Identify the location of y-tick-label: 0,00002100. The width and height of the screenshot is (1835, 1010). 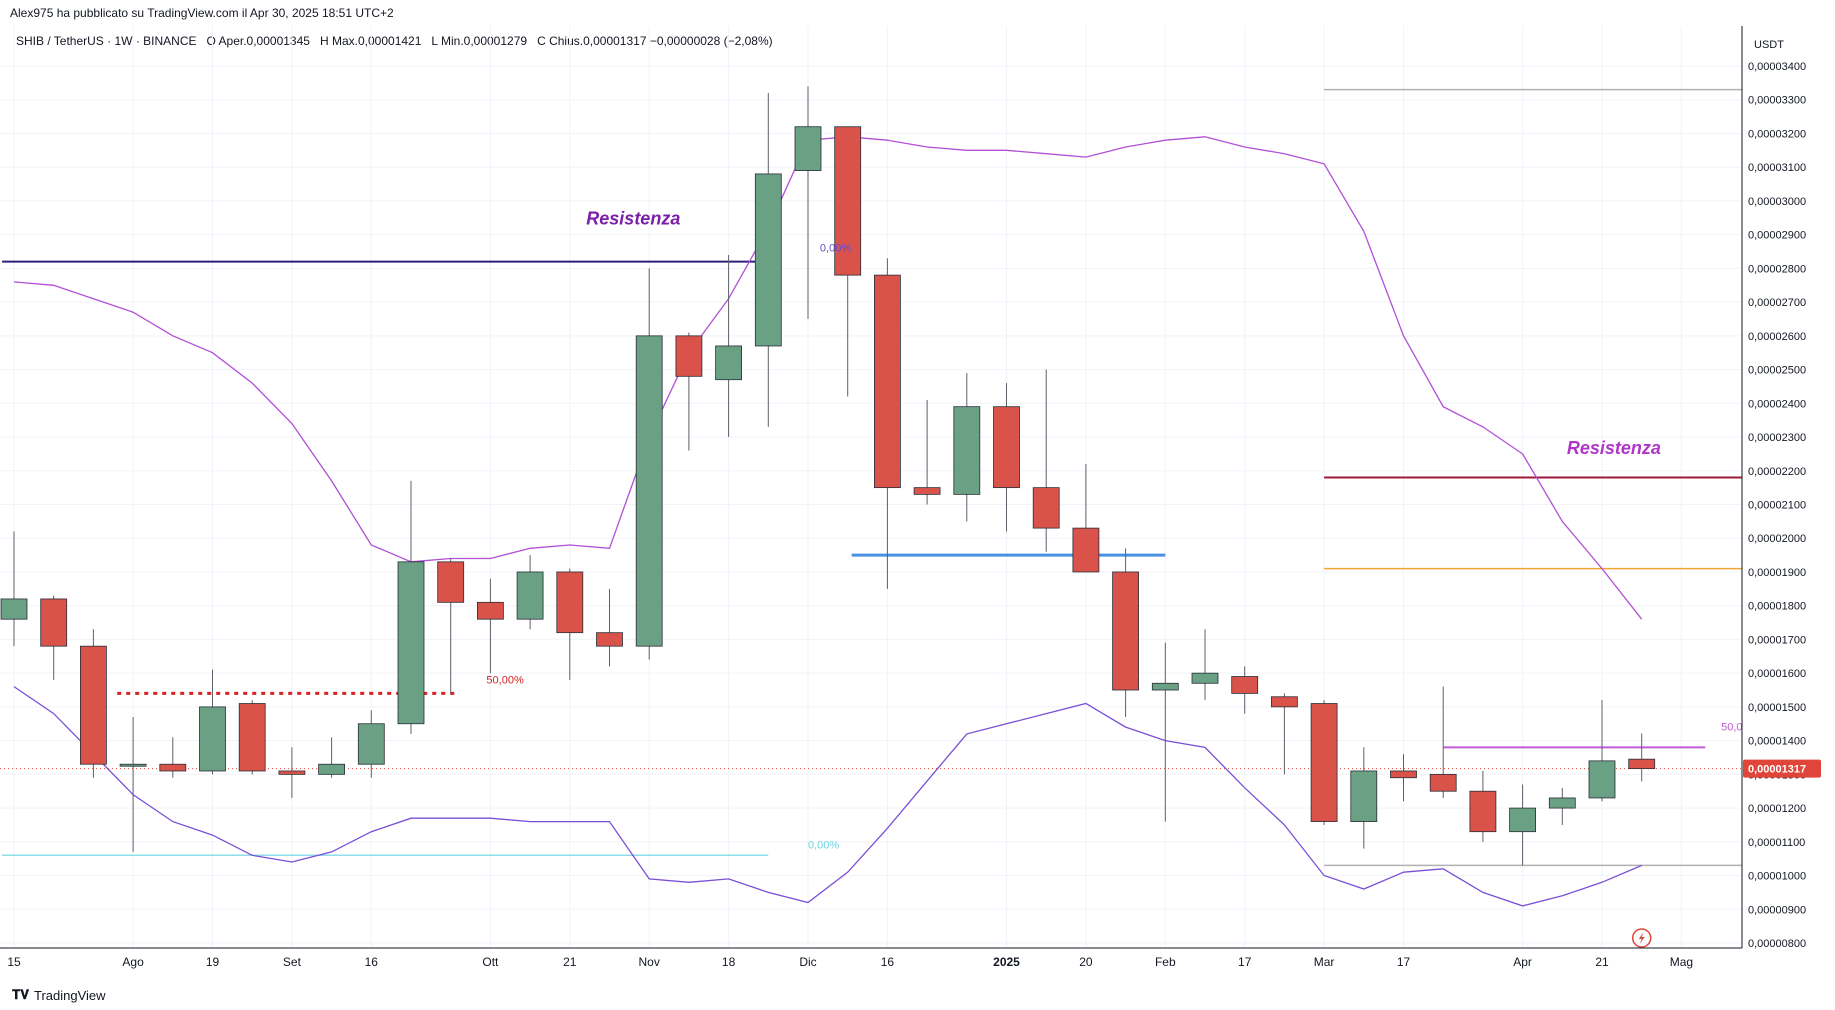
(1777, 506).